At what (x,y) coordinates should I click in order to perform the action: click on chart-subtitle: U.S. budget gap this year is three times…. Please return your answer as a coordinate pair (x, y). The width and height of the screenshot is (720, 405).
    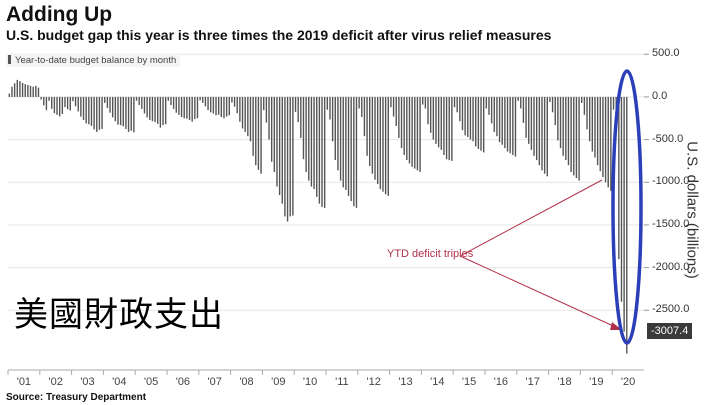
    Looking at the image, I should click on (279, 35).